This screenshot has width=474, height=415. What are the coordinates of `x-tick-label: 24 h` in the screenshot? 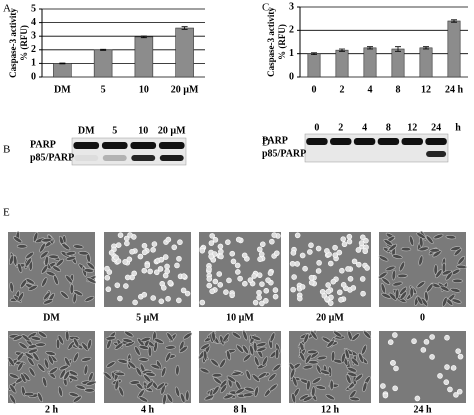 It's located at (454, 89).